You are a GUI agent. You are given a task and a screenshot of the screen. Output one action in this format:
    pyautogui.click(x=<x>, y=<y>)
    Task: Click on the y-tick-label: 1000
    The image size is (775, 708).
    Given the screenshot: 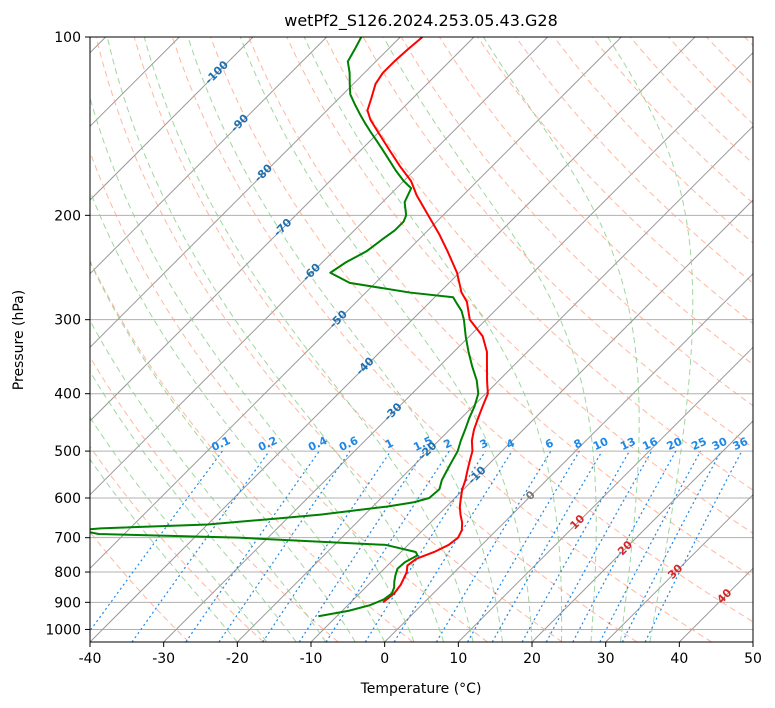 What is the action you would take?
    pyautogui.click(x=63, y=630)
    